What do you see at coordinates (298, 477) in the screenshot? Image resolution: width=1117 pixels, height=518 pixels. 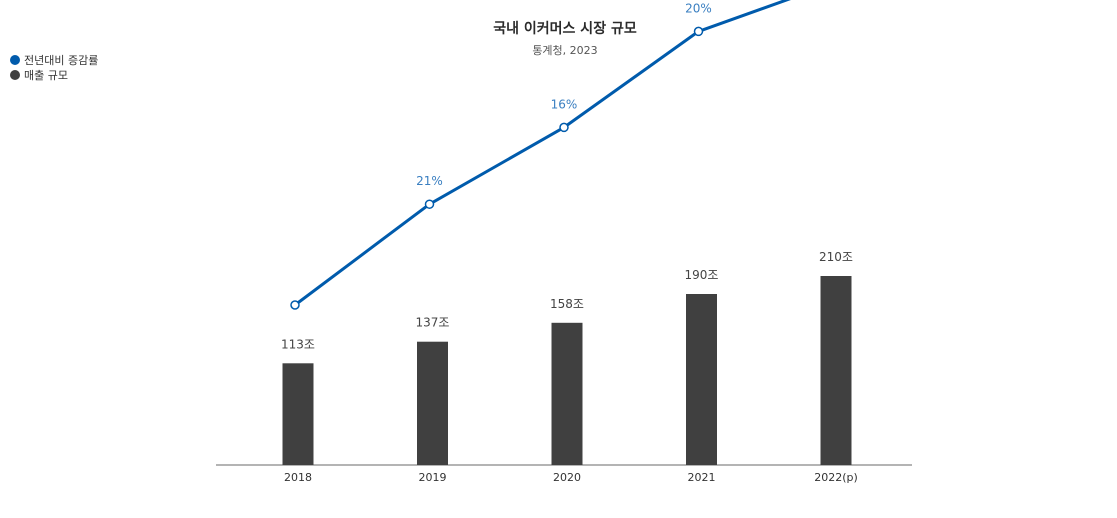 I see `x-tick-label-0: 2018` at bounding box center [298, 477].